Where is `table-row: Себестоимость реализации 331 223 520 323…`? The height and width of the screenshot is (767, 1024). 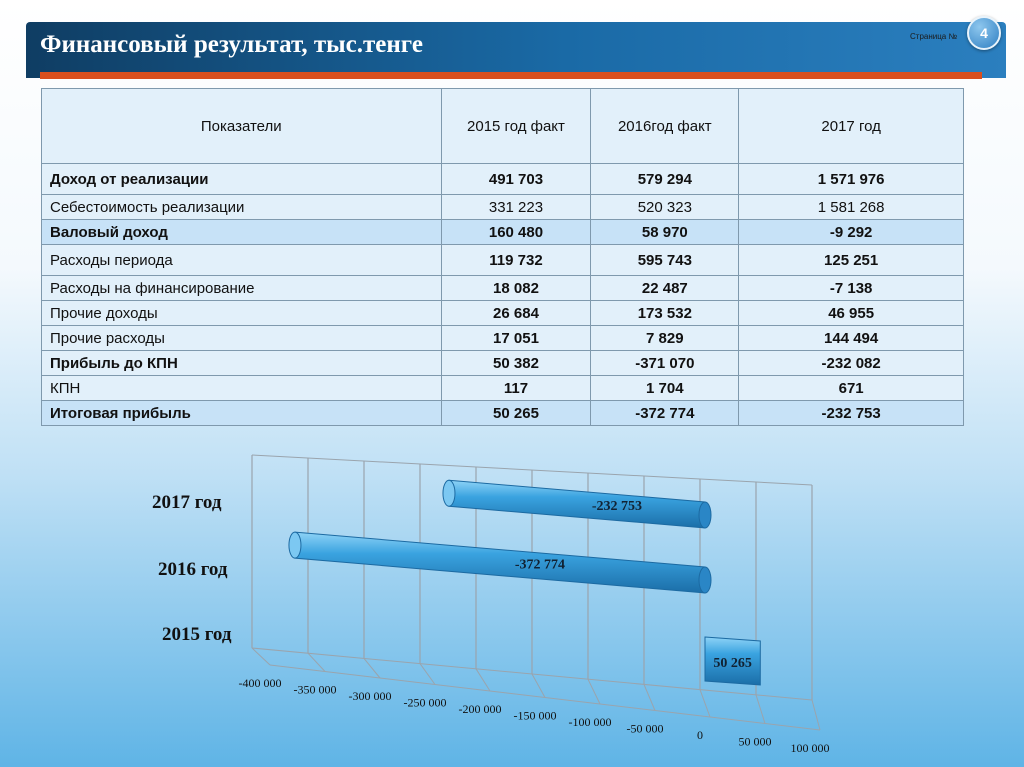
table-row: Себестоимость реализации 331 223 520 323… is located at coordinates (502, 207).